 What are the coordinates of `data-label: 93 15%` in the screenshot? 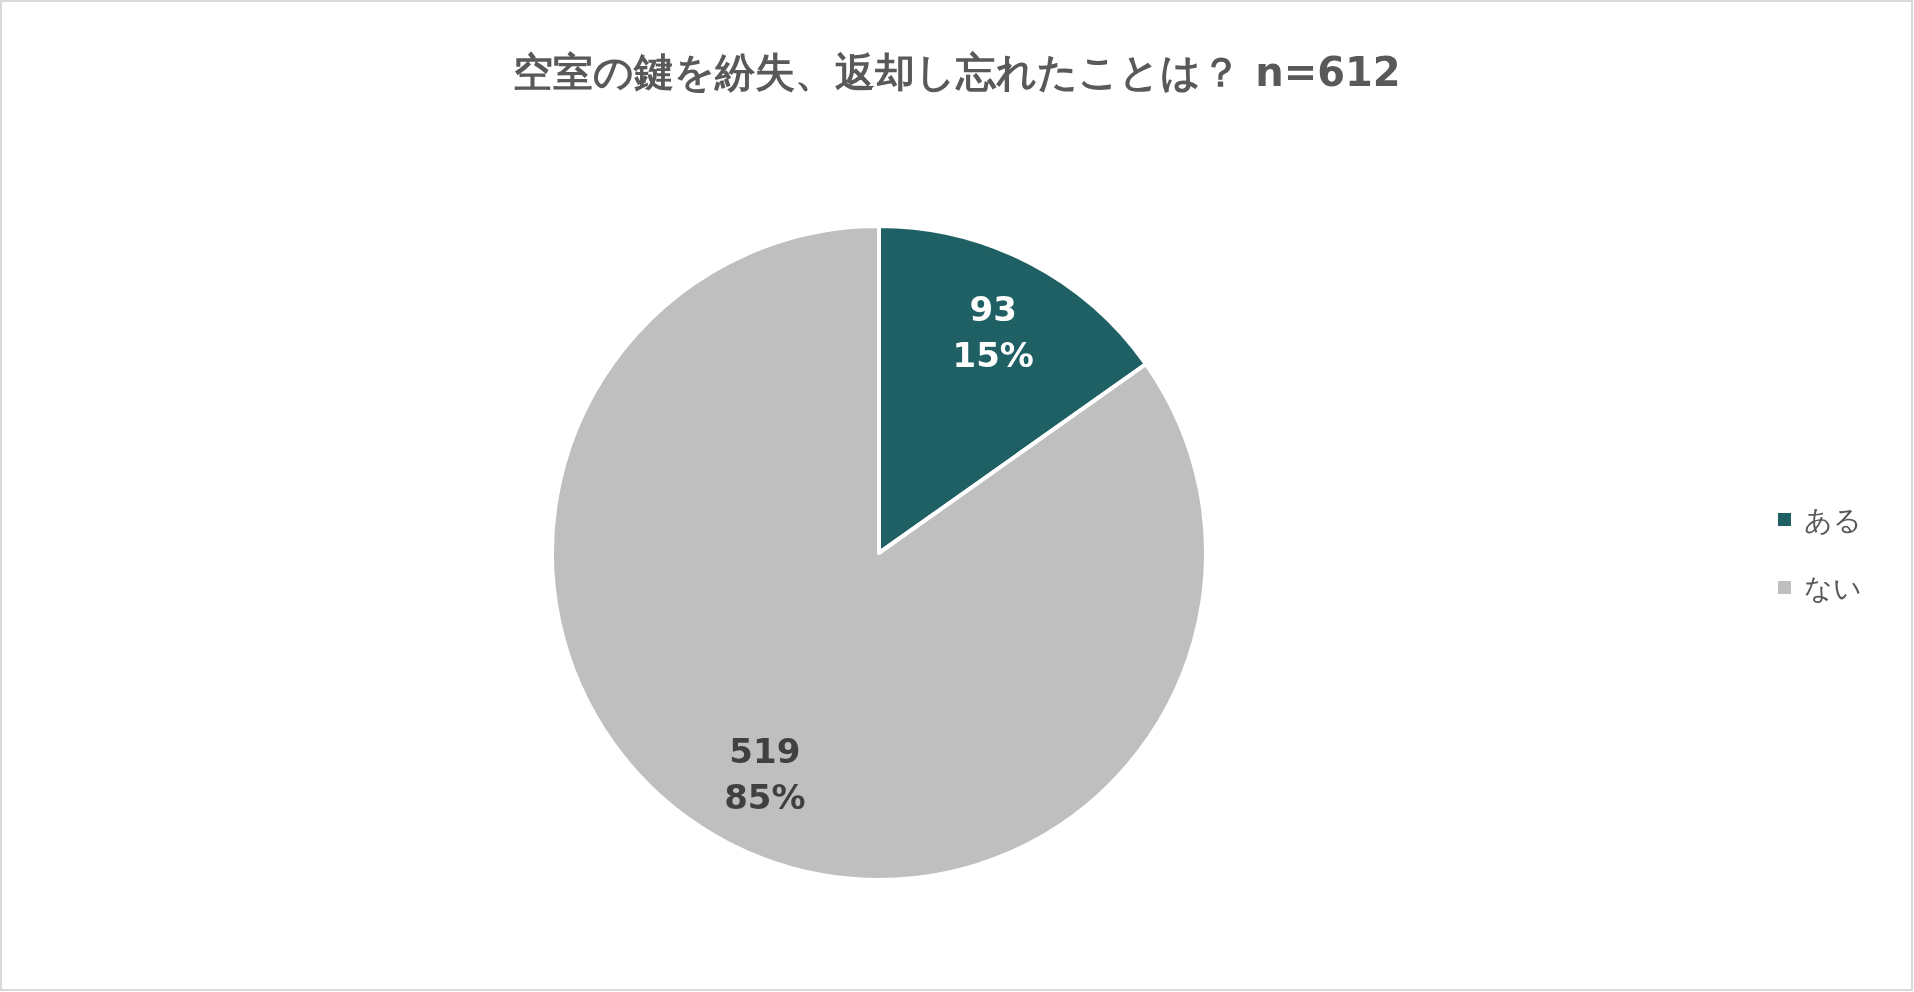 It's located at (993, 332).